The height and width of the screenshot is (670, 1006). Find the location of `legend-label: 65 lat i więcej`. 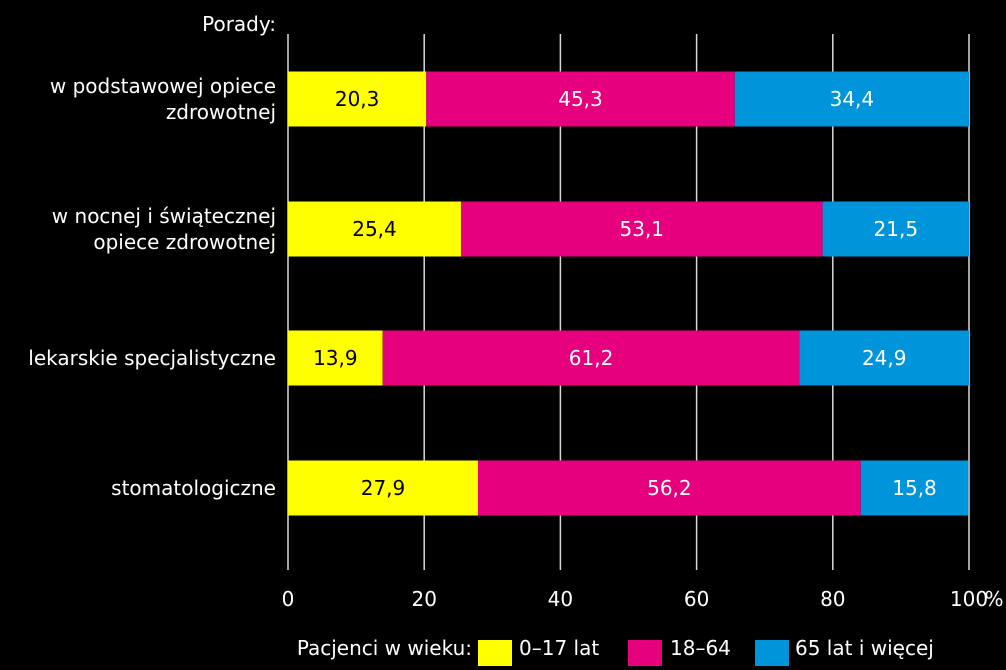

legend-label: 65 lat i więcej is located at coordinates (864, 648).